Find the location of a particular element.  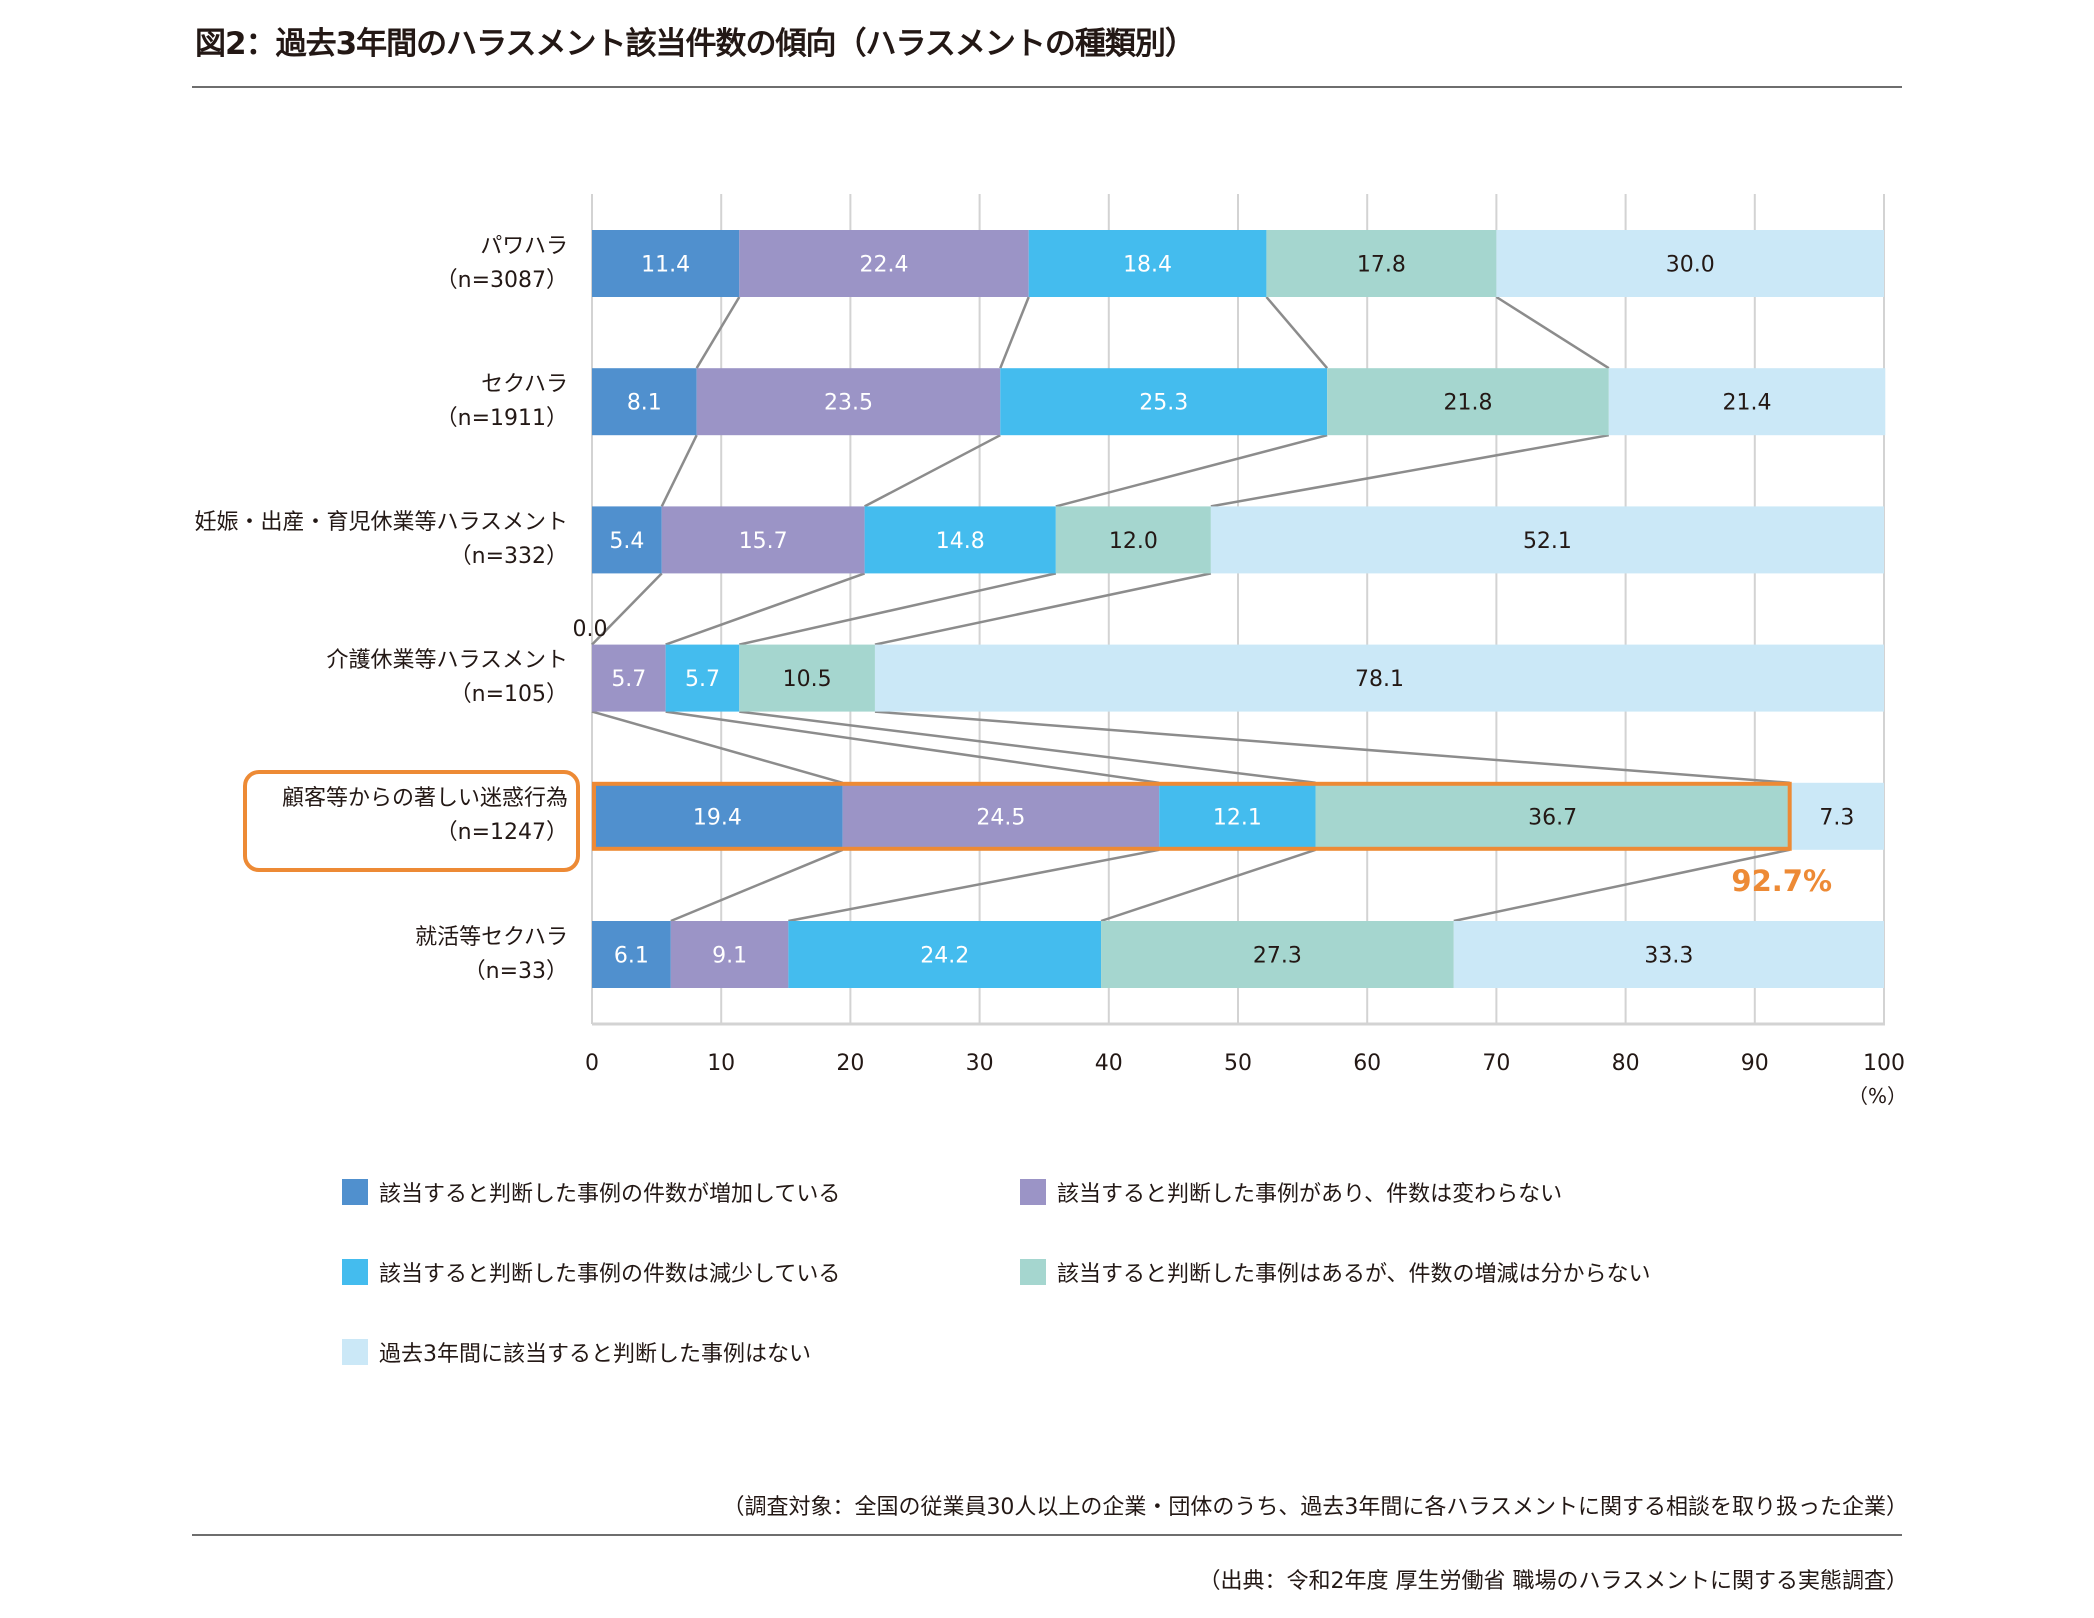

bar-value-label: 27.3 is located at coordinates (1277, 956).